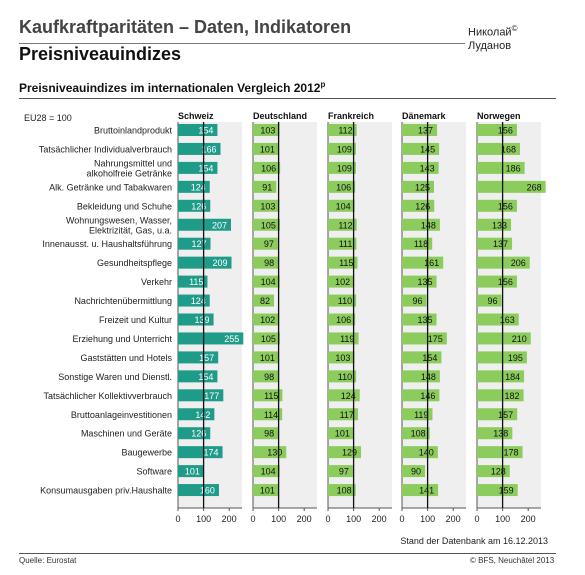 The image size is (585, 575). I want to click on data-label-deutschland: 105, so click(268, 225).